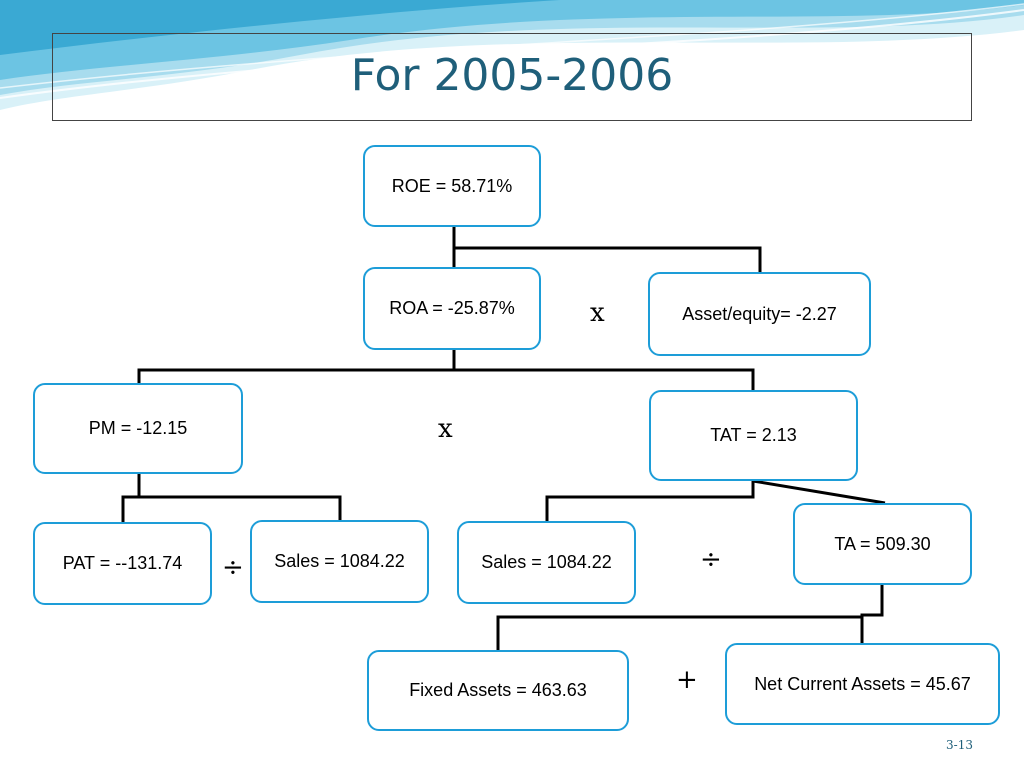 The width and height of the screenshot is (1024, 768). What do you see at coordinates (339, 561) in the screenshot?
I see `sales-left-box: Sales = 1084.22` at bounding box center [339, 561].